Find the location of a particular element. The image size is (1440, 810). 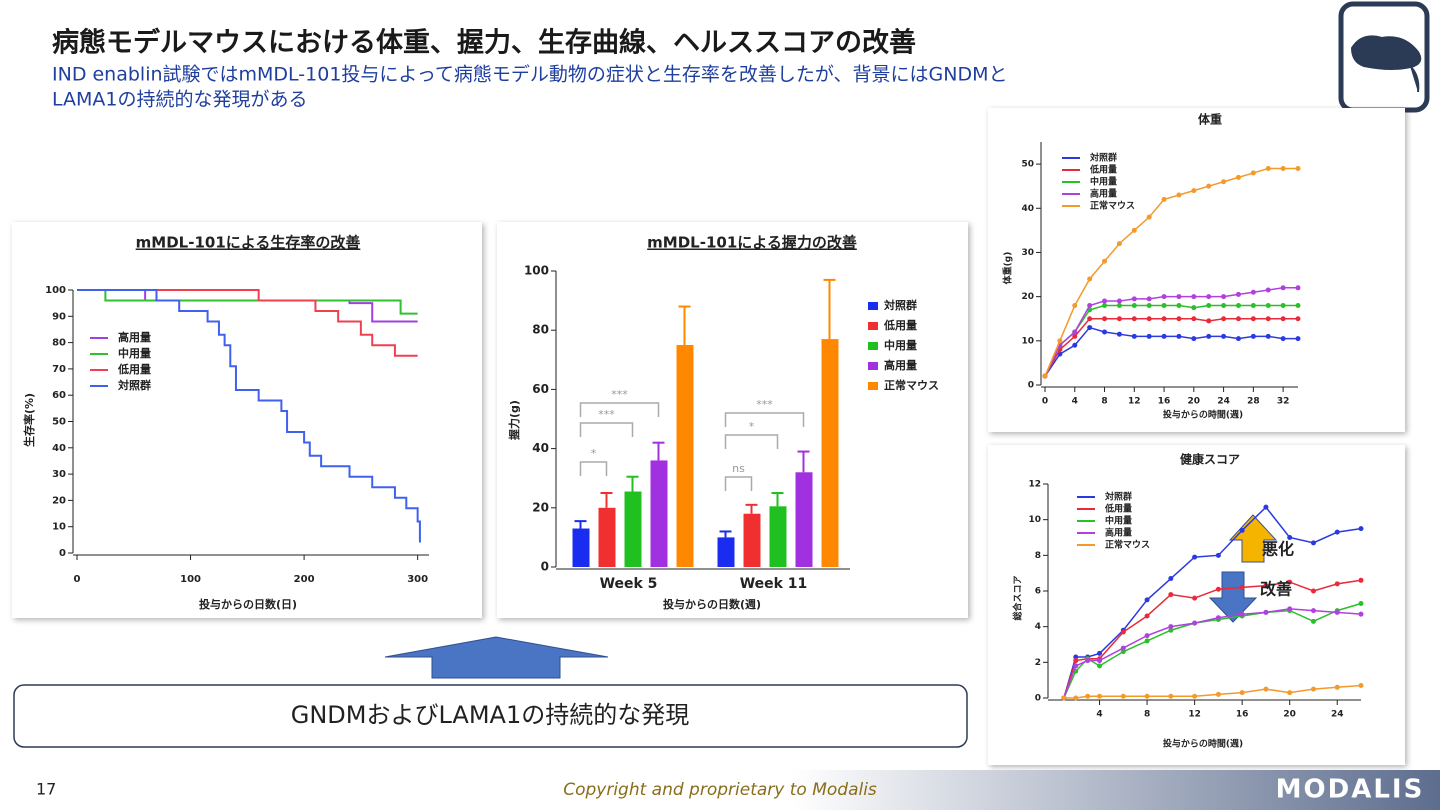

x-tick-label: 20 is located at coordinates (1289, 715).